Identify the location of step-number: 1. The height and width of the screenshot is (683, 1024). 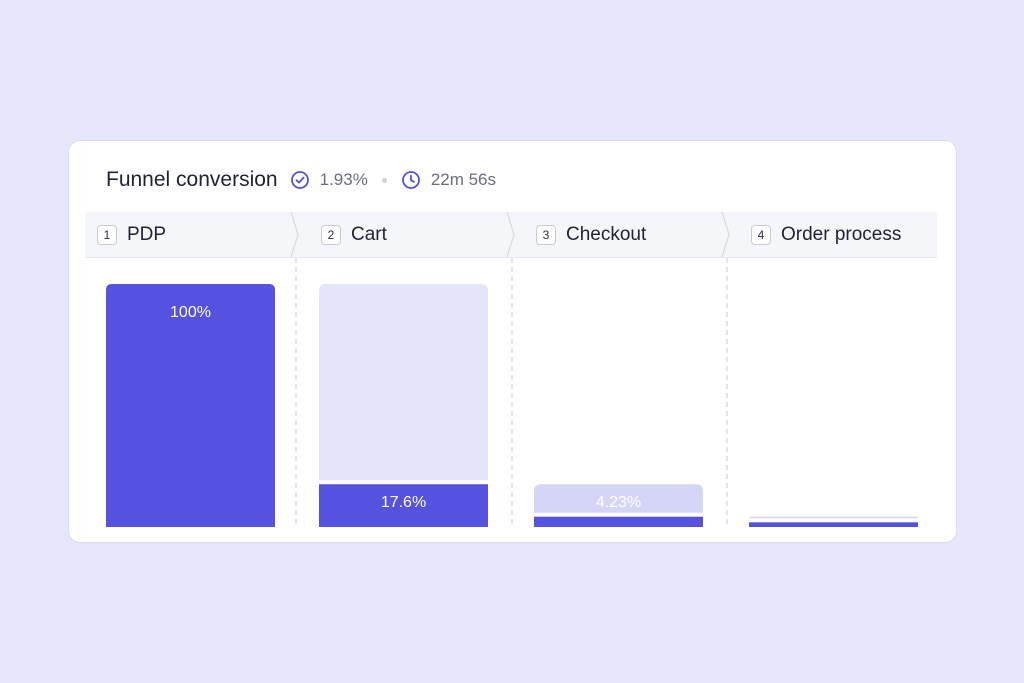
(107, 234).